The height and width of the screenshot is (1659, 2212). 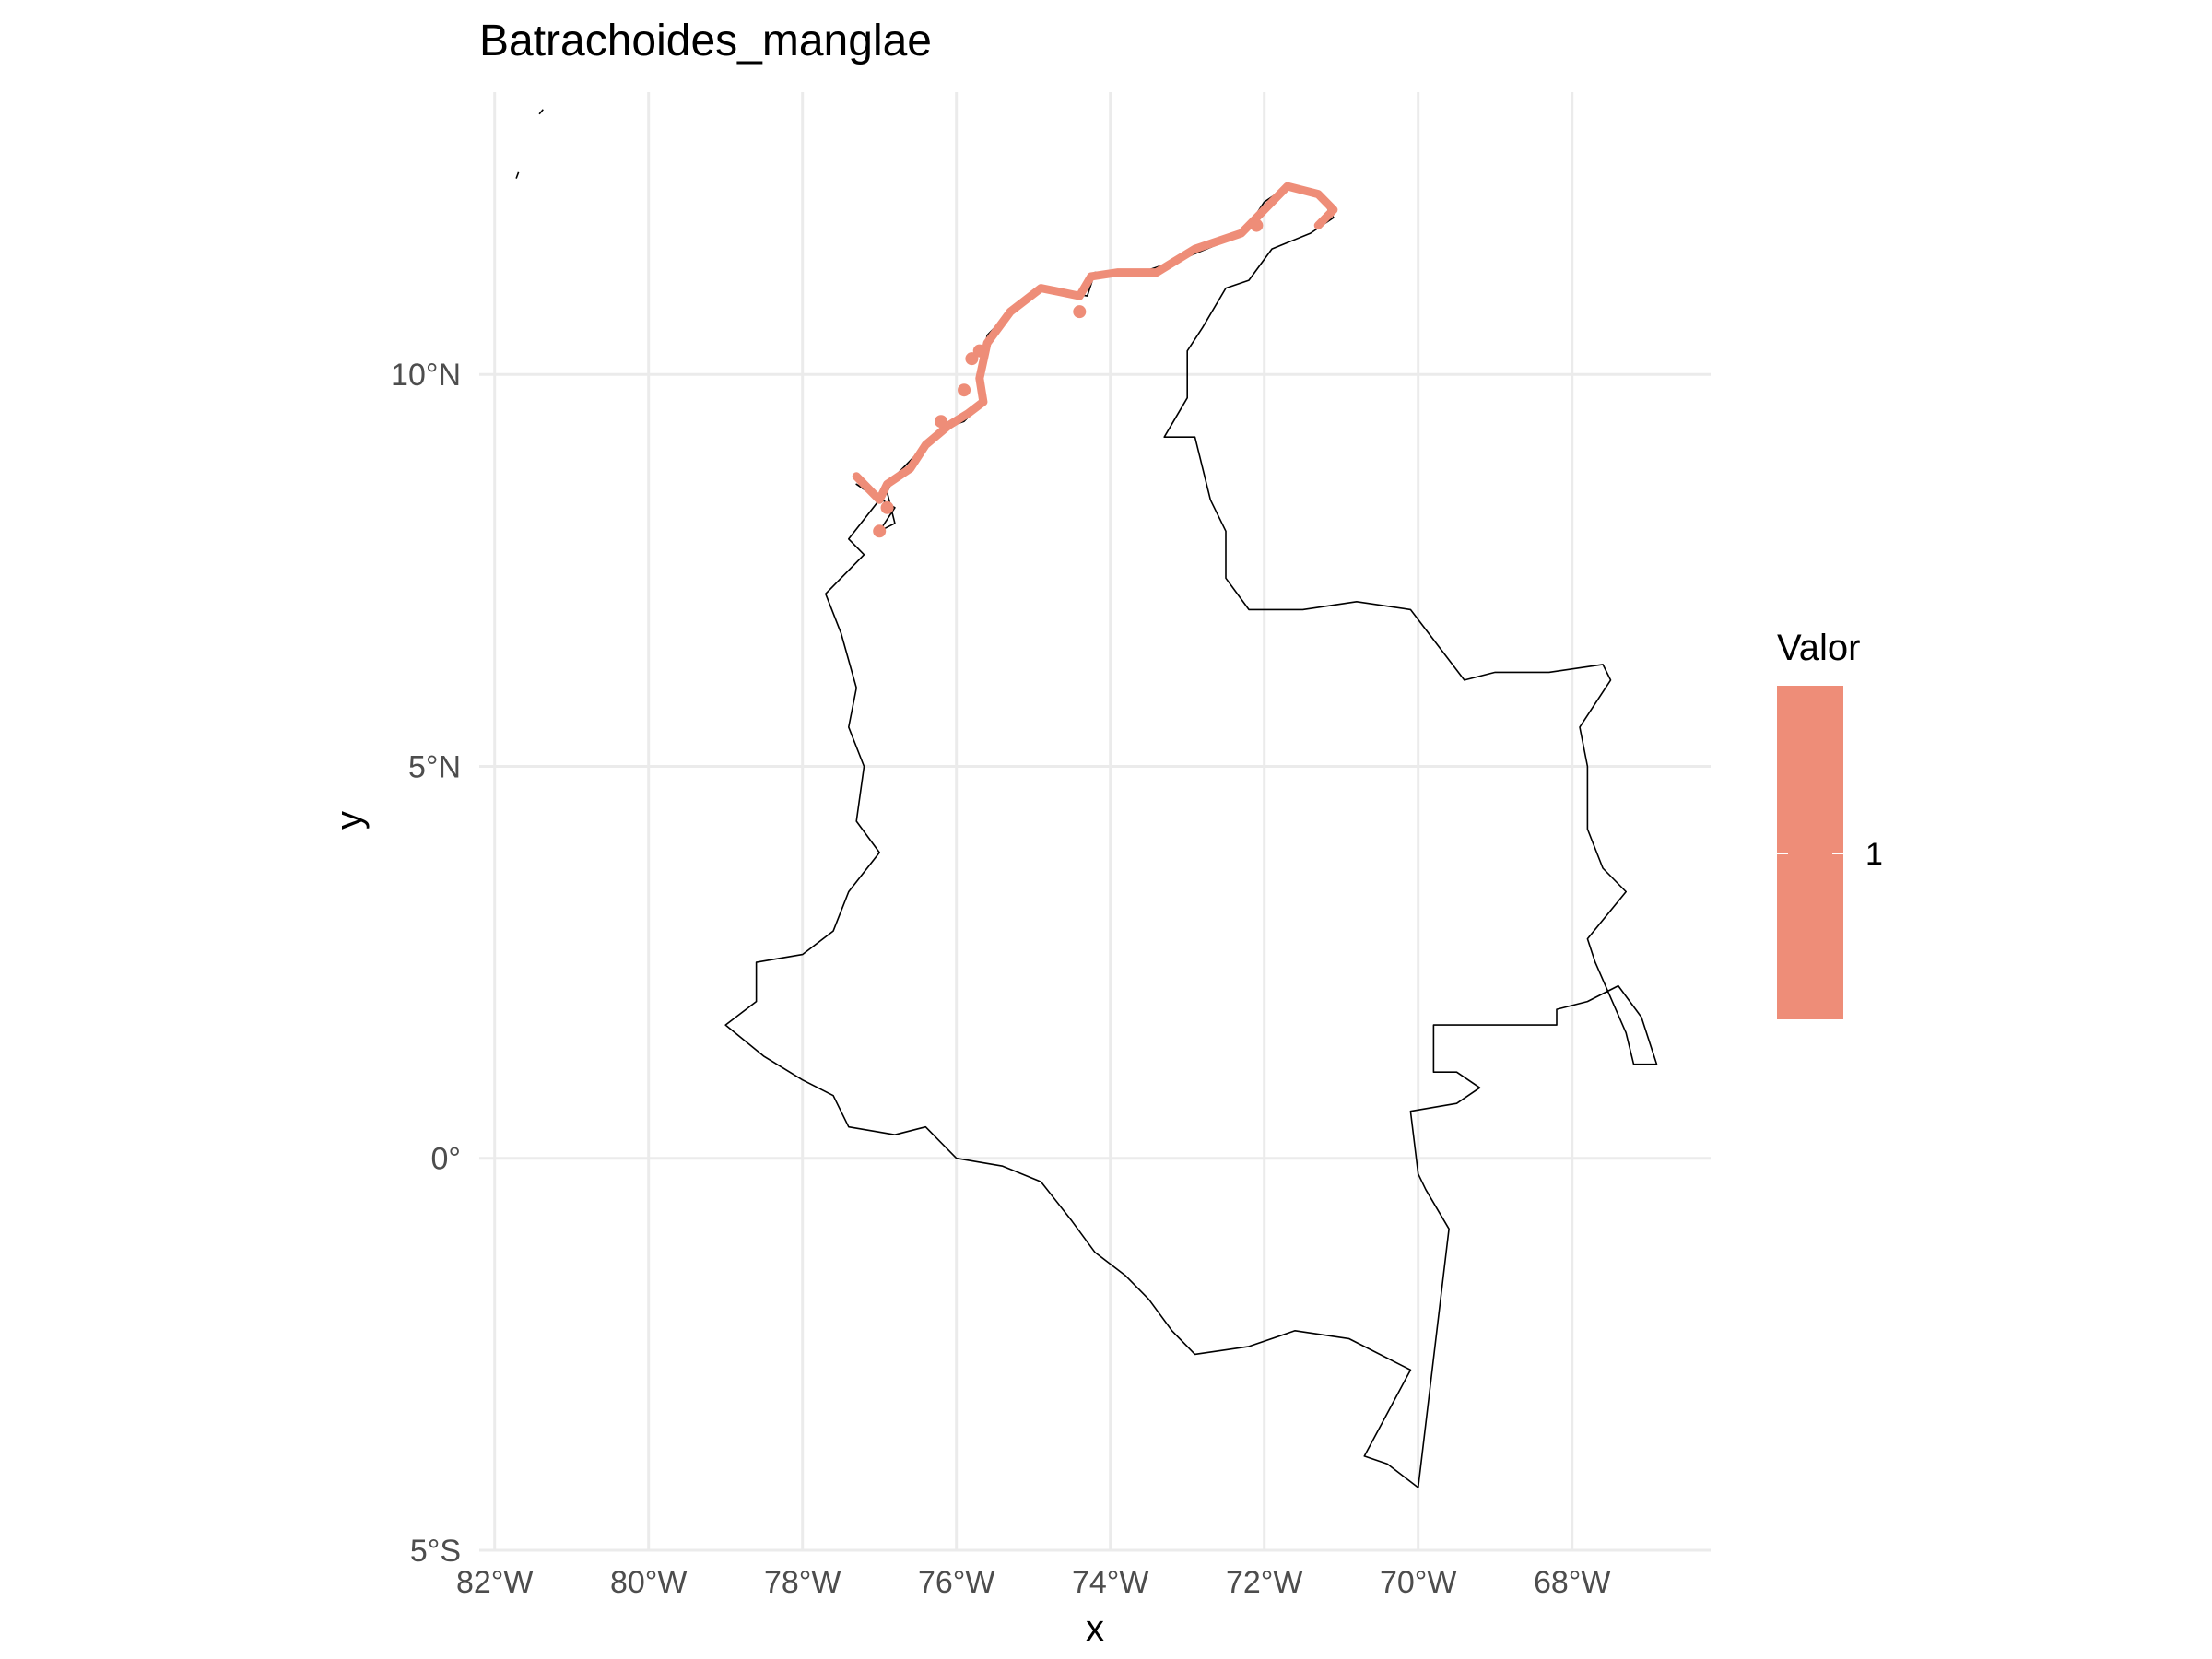 I want to click on x-tick-label: 76°W, so click(x=956, y=1582).